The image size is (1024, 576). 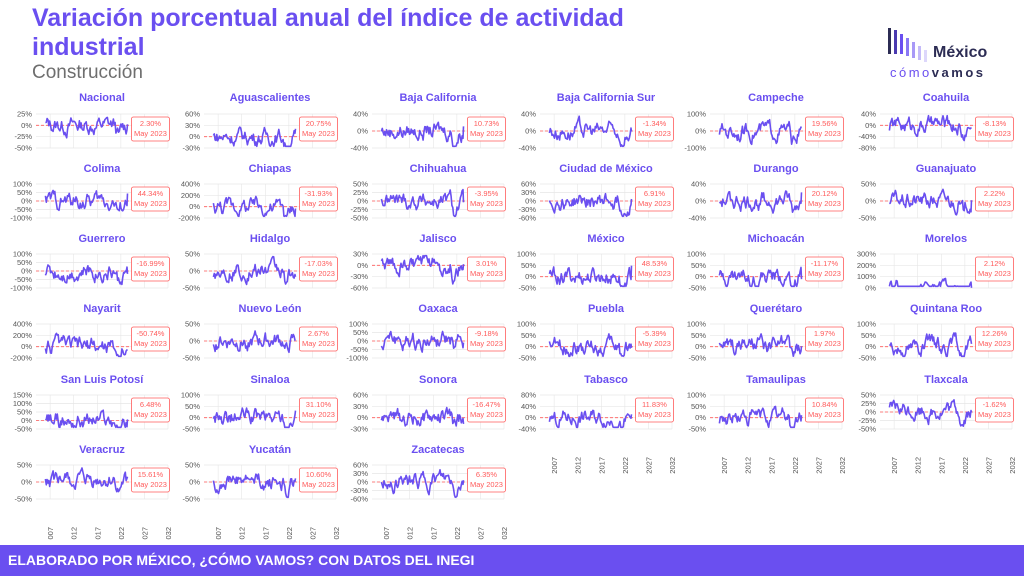 I want to click on last-value-label: 48.53%, so click(x=655, y=263).